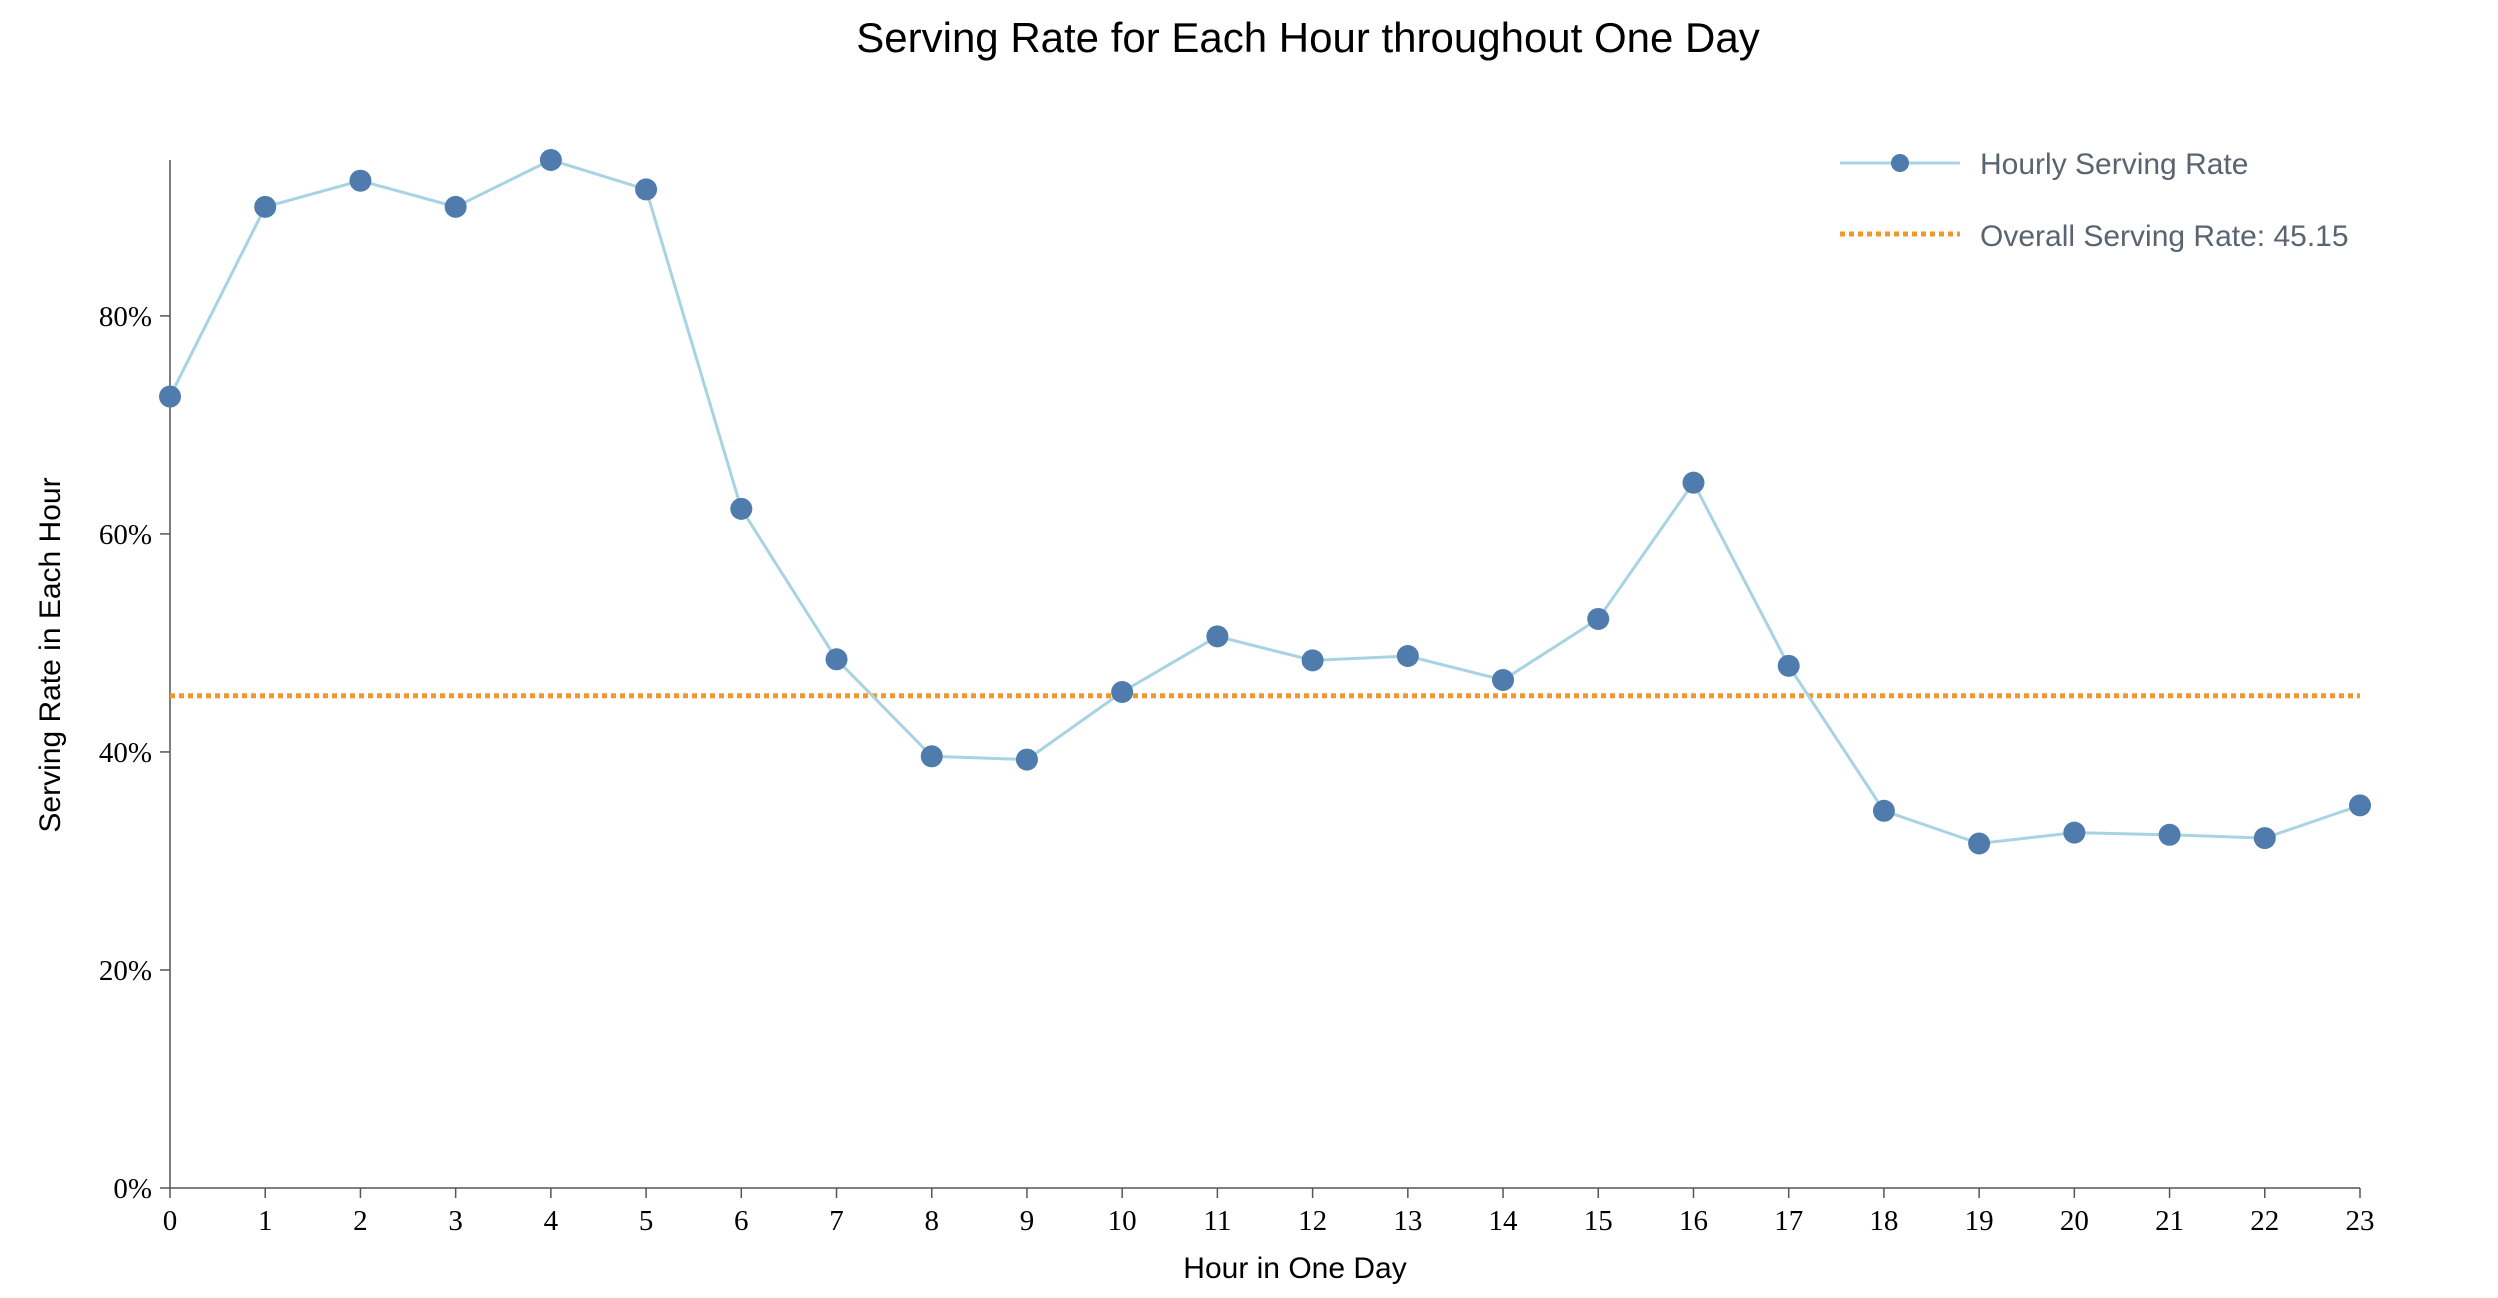 This screenshot has width=2498, height=1298. Describe the element at coordinates (2114, 164) in the screenshot. I see `legend-label-series: Hourly Serving Rate` at that location.